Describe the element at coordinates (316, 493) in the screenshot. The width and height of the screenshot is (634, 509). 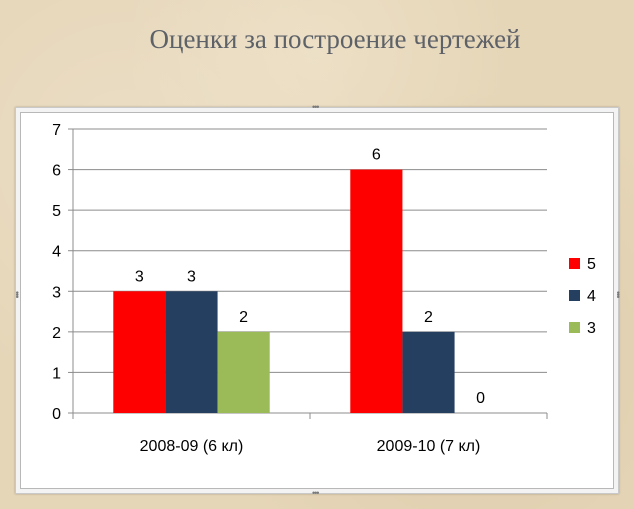
I see `resize-handle-bottom: •••` at that location.